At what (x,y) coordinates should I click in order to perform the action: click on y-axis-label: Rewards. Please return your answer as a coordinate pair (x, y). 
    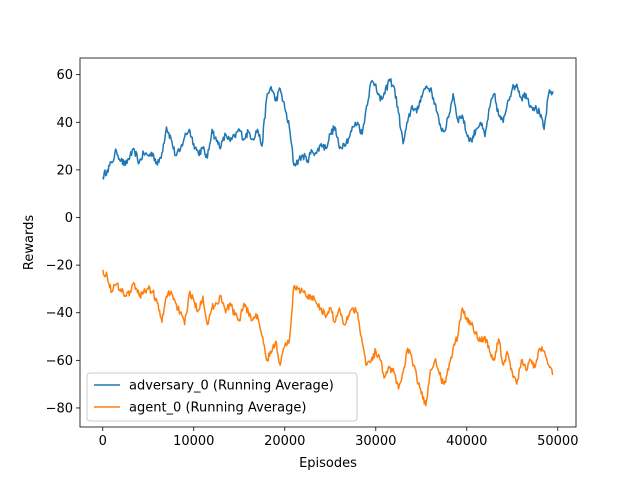
    Looking at the image, I should click on (29, 242).